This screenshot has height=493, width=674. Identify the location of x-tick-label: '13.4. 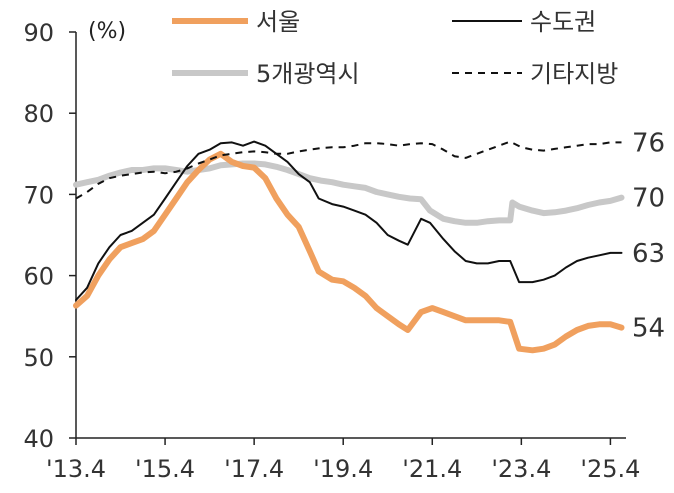
(76, 469).